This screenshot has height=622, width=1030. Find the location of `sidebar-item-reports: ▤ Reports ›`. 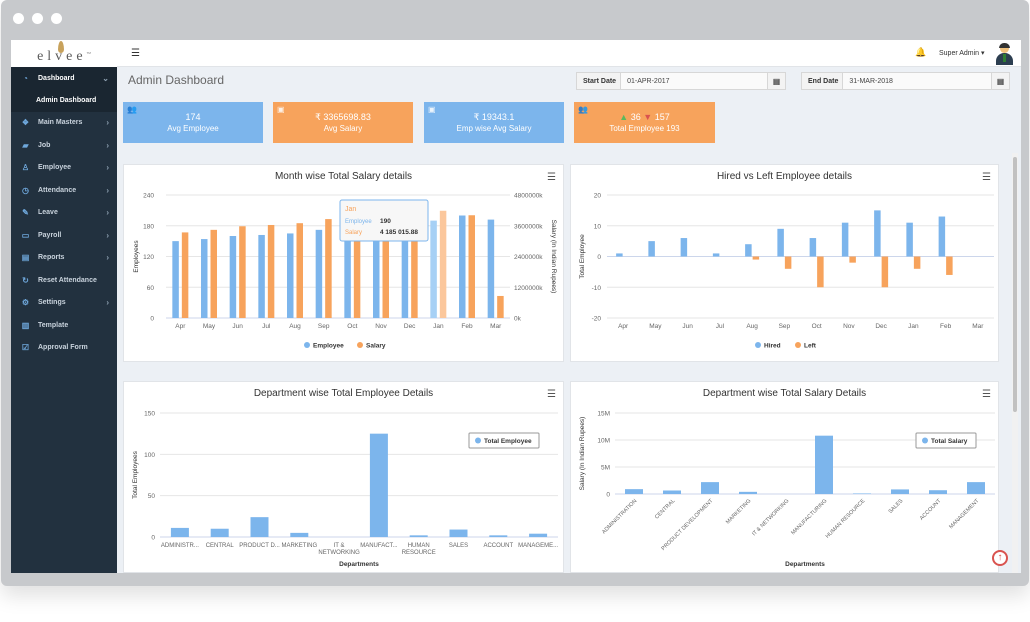

sidebar-item-reports: ▤ Reports › is located at coordinates (64, 258).